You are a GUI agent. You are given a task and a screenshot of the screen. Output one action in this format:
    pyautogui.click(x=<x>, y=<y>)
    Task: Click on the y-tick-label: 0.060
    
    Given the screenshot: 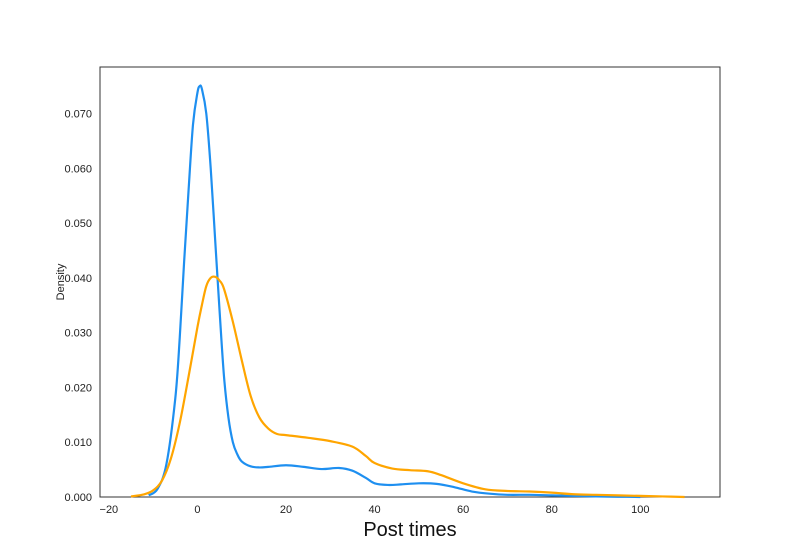 What is the action you would take?
    pyautogui.click(x=78, y=169)
    